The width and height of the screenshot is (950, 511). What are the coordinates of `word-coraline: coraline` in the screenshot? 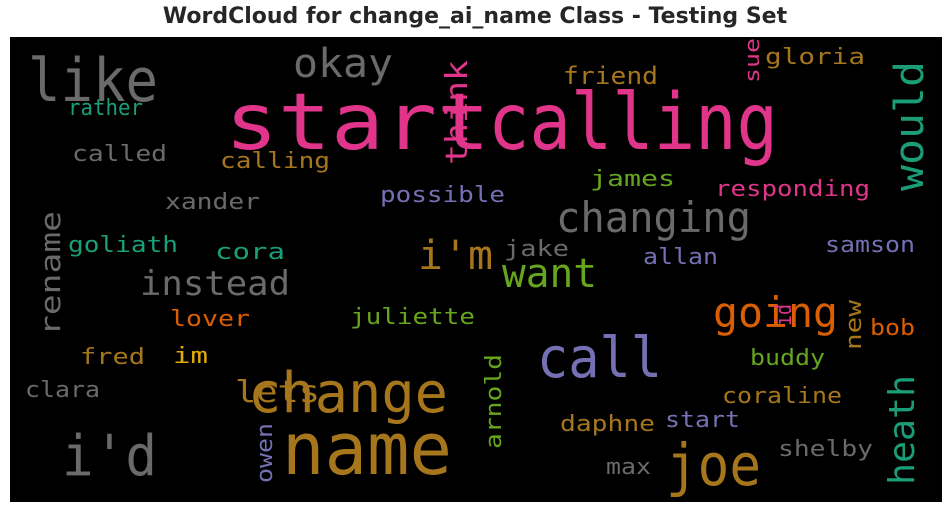 It's located at (782, 396).